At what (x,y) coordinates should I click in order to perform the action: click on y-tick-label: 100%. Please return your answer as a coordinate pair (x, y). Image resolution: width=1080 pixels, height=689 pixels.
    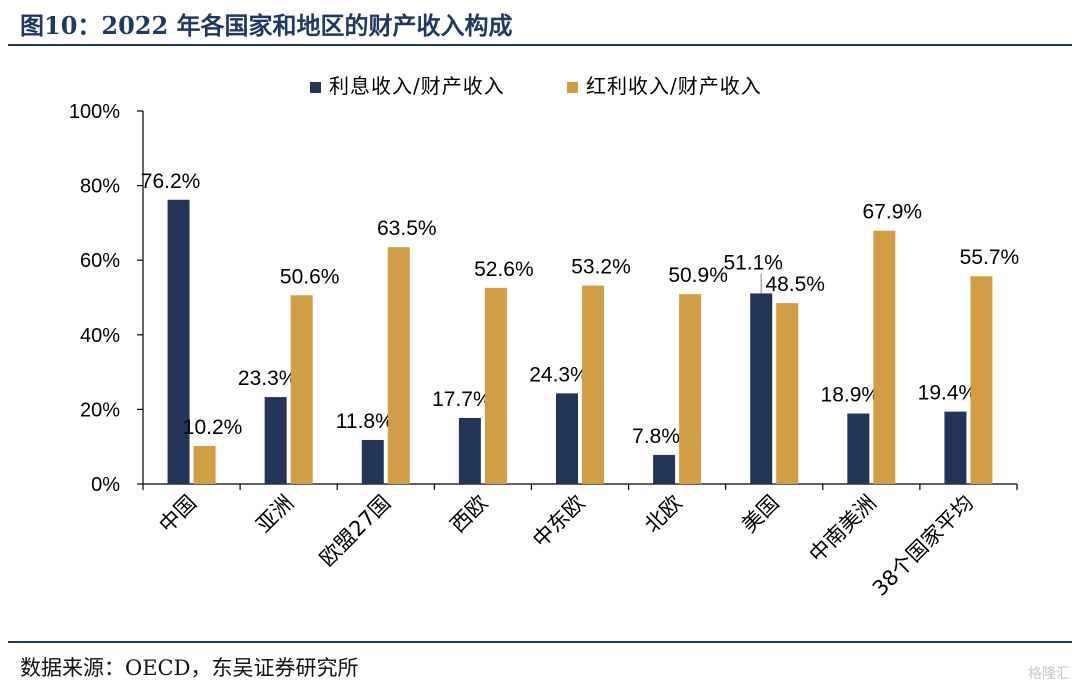
    Looking at the image, I should click on (94, 112).